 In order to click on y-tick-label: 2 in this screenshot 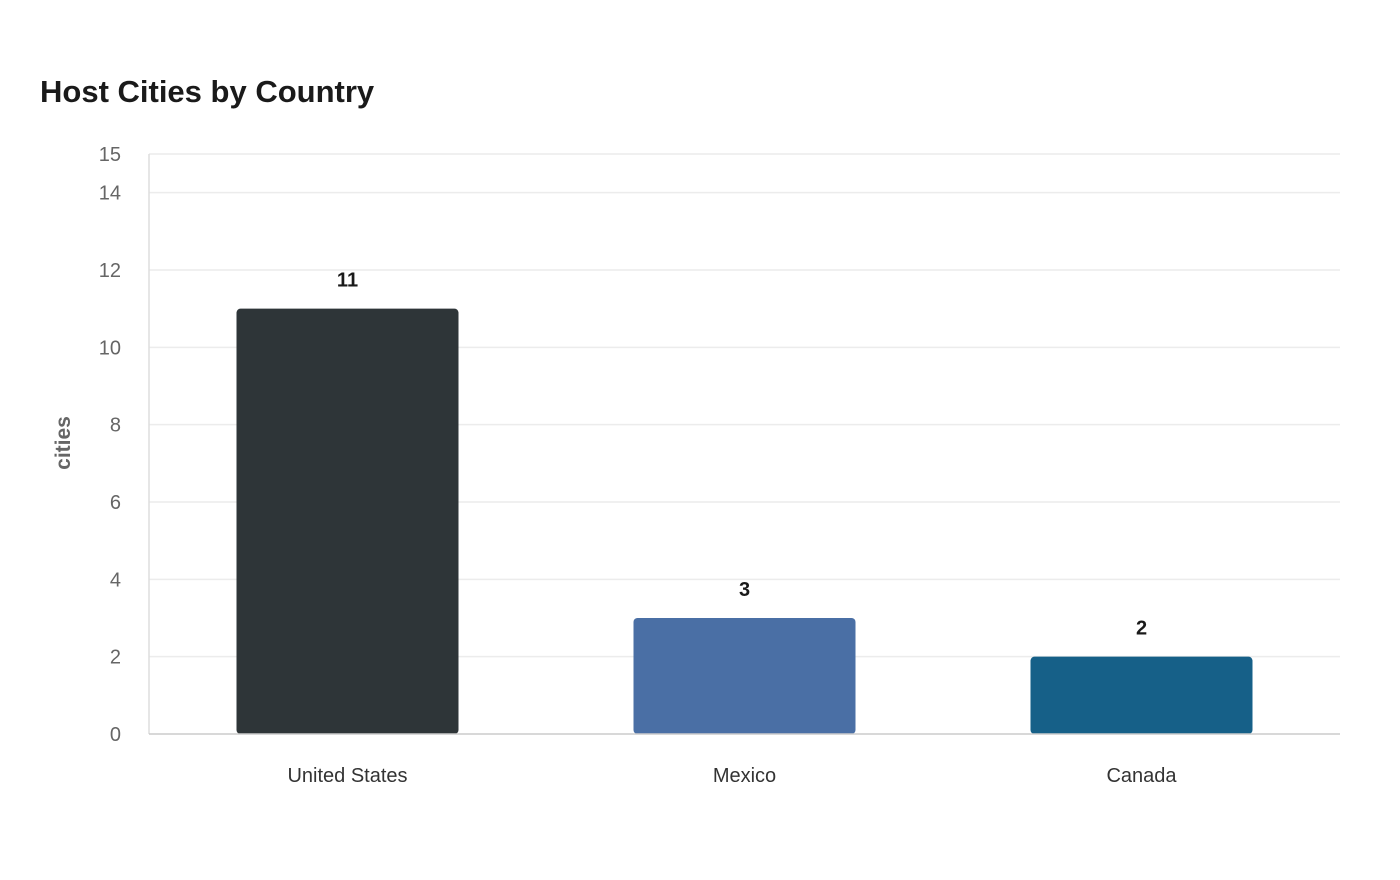, I will do `click(115, 658)`.